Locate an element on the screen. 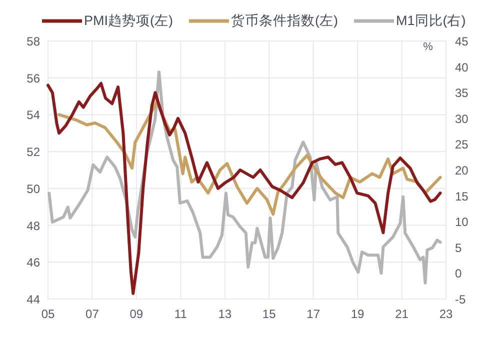 The height and width of the screenshot is (345, 500). x-tick-label: 21 is located at coordinates (402, 314).